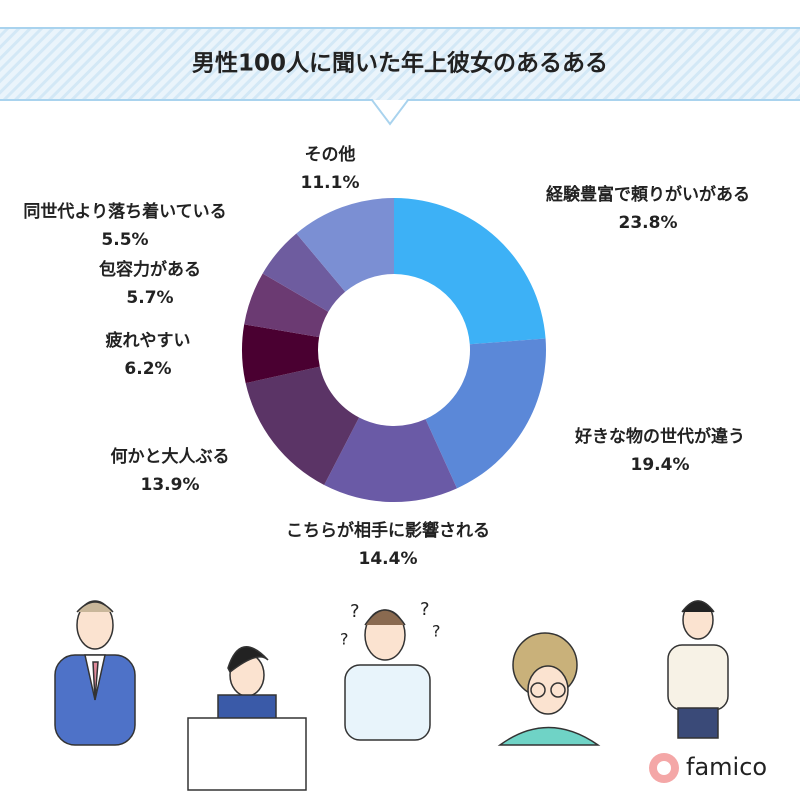 This screenshot has height=800, width=800. What do you see at coordinates (124, 211) in the screenshot?
I see `category-label: 同世代より落ち着いている` at bounding box center [124, 211].